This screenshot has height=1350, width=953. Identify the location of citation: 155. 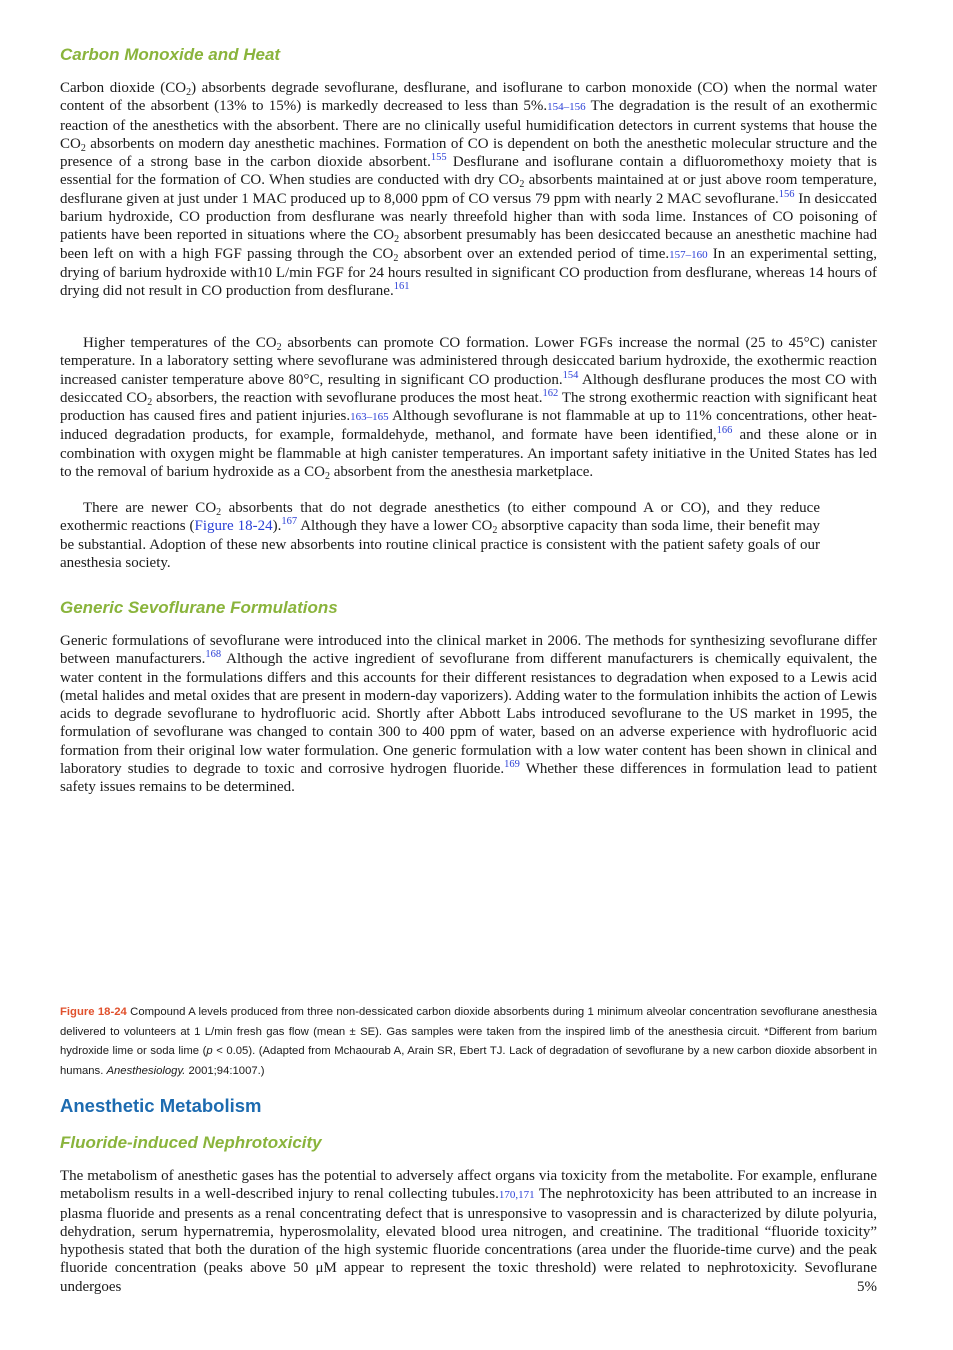
(438, 158).